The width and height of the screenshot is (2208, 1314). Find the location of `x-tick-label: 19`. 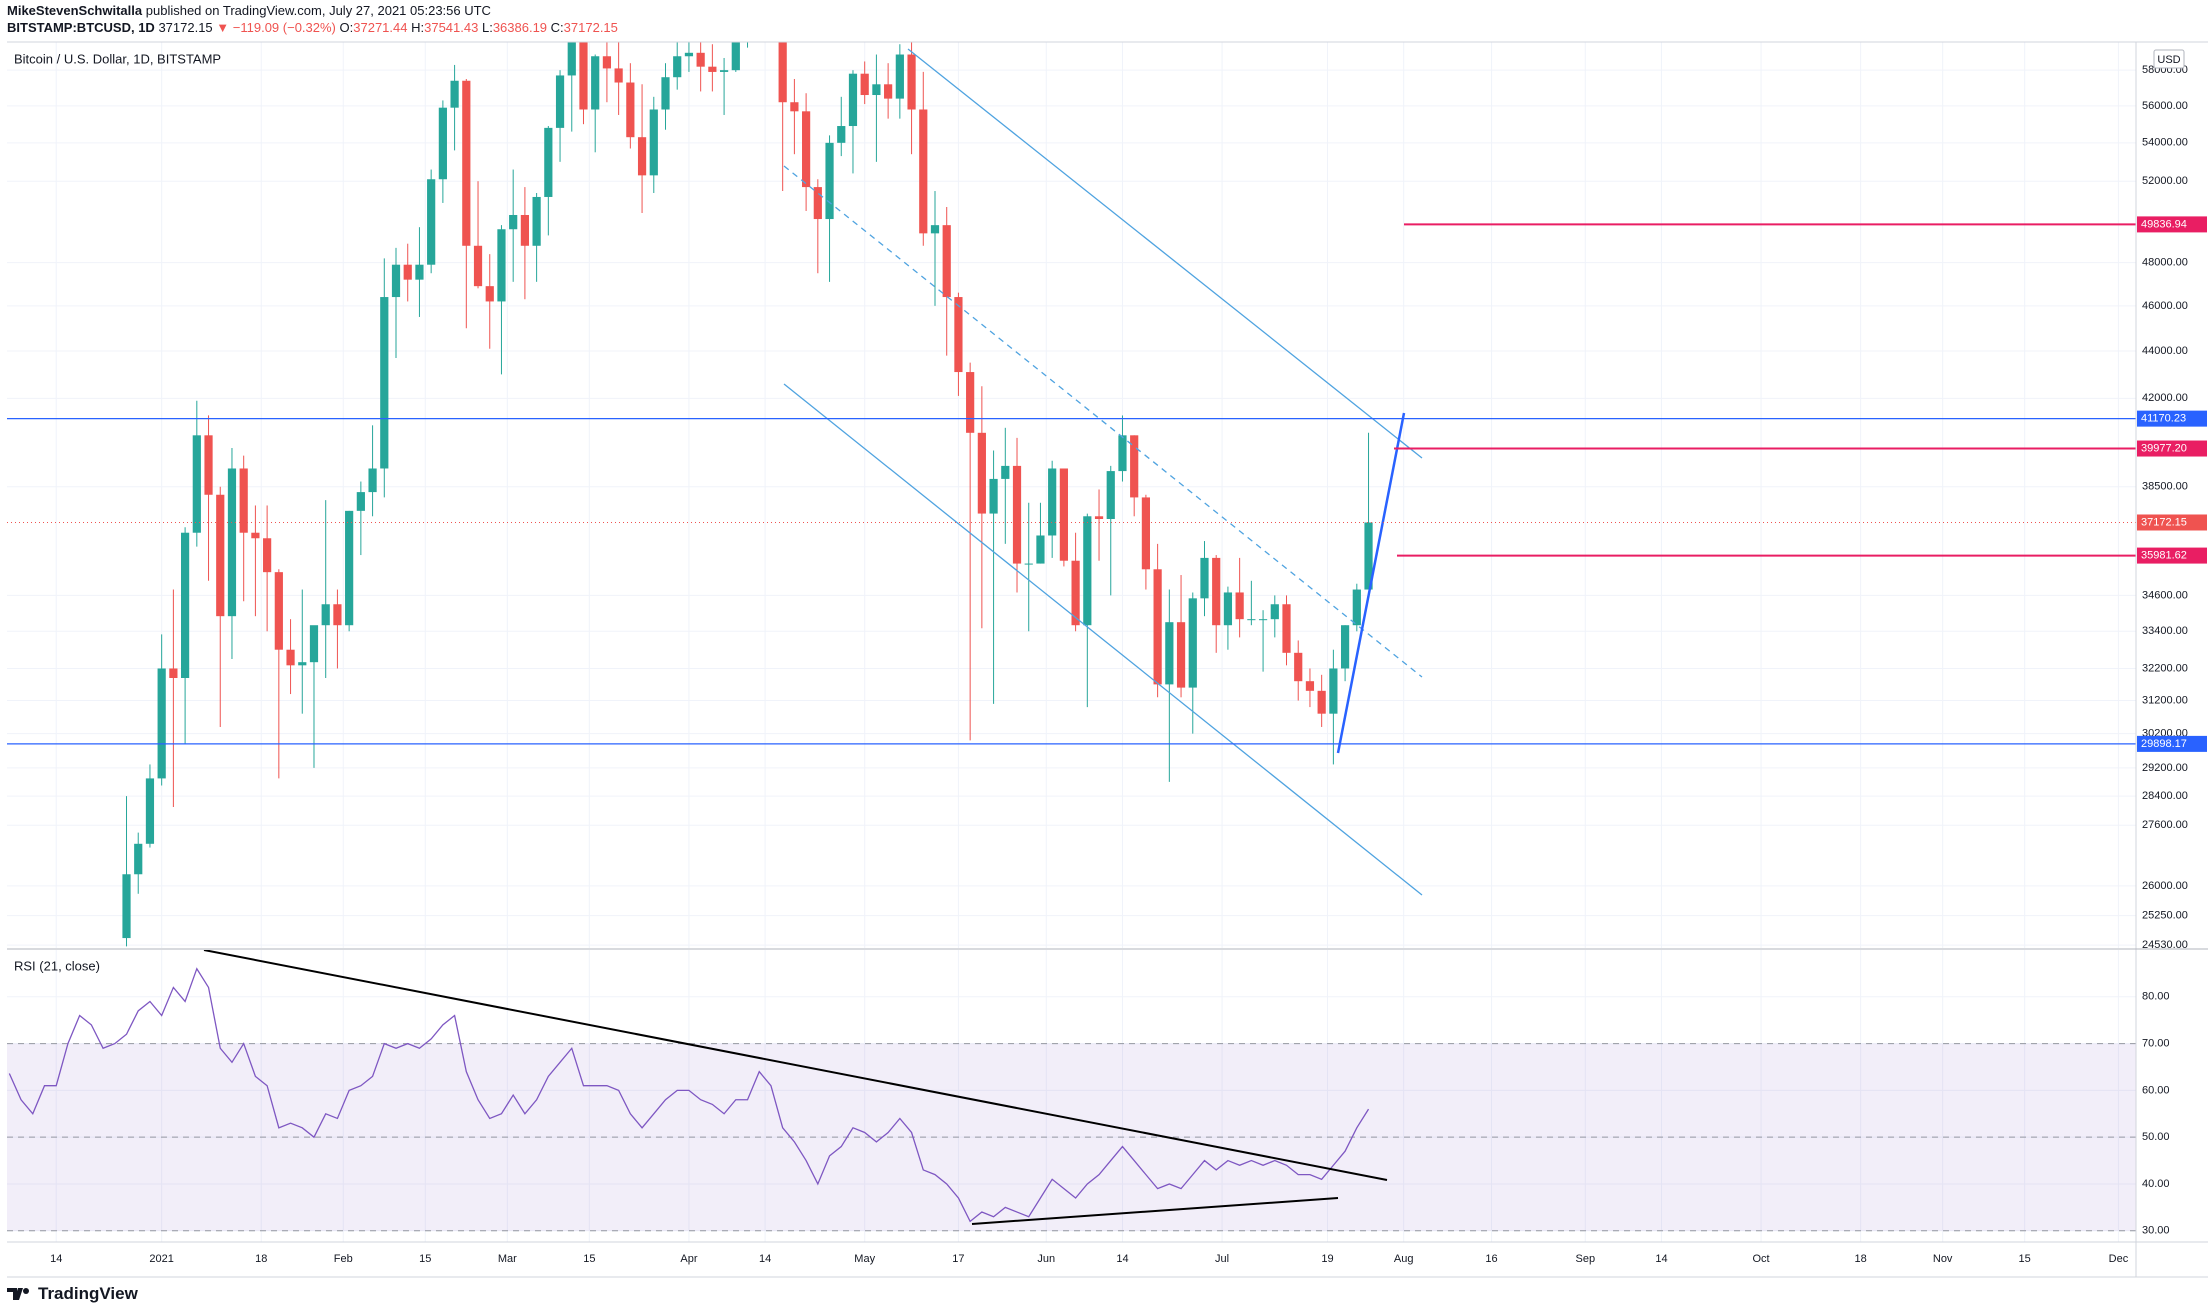

x-tick-label: 19 is located at coordinates (1327, 1259).